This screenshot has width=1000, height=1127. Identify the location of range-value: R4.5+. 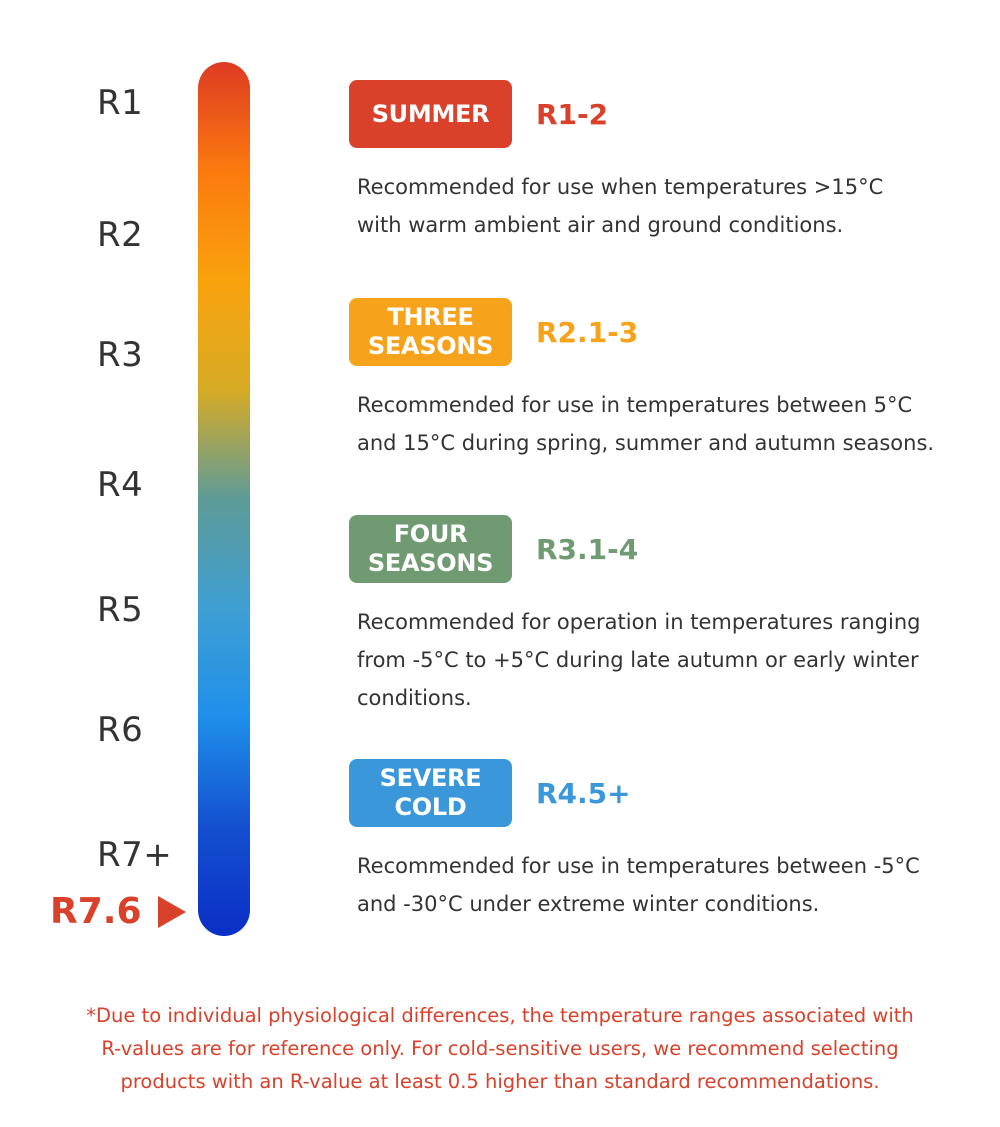
(583, 793).